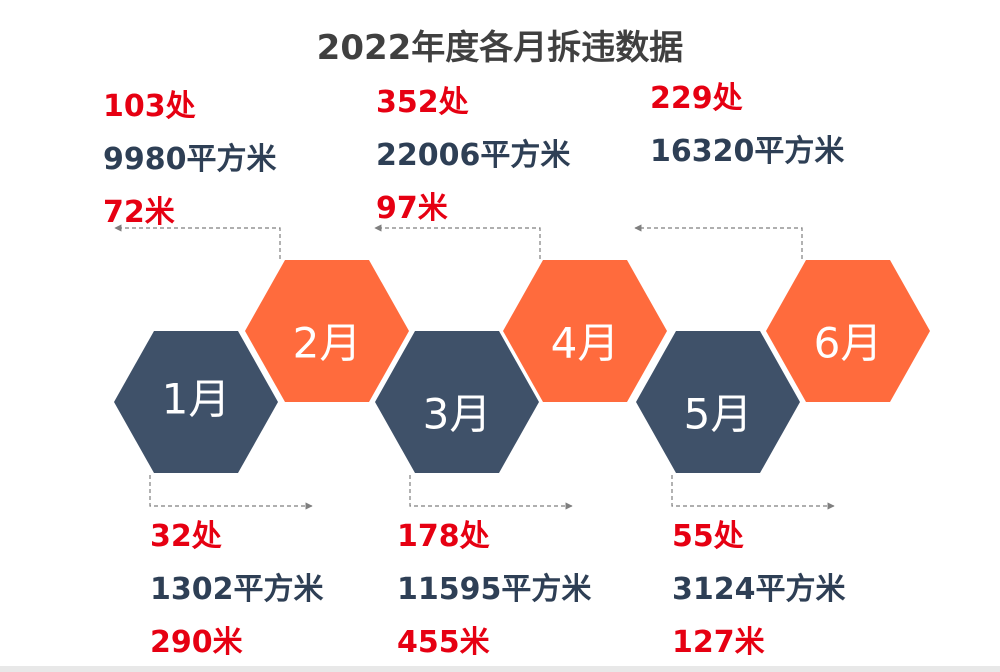 This screenshot has width=1000, height=672. I want to click on stat-area: 1302平方米, so click(237, 589).